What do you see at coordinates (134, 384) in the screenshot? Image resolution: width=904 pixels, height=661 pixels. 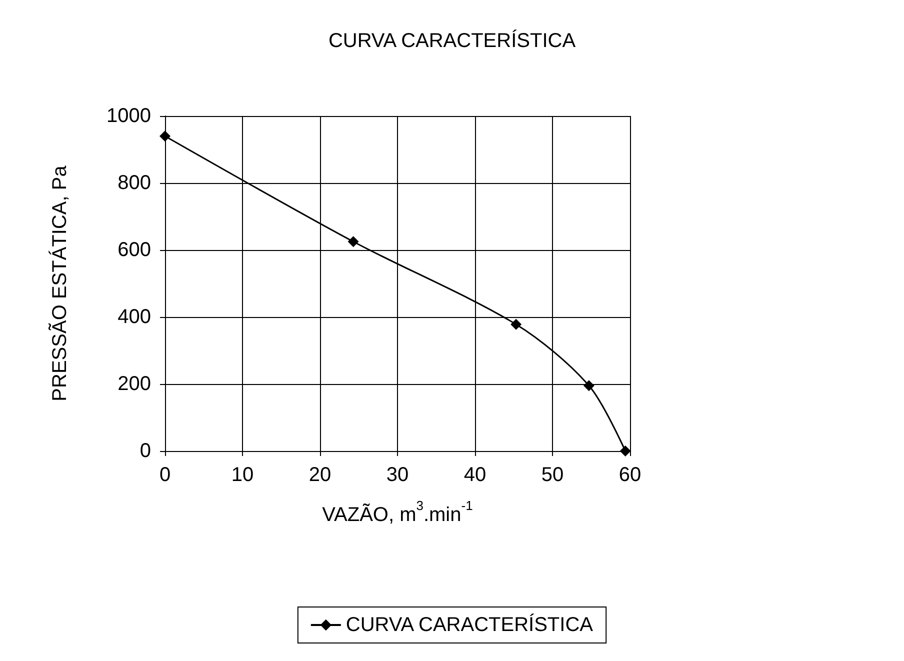 I see `y-tick-label: 200` at bounding box center [134, 384].